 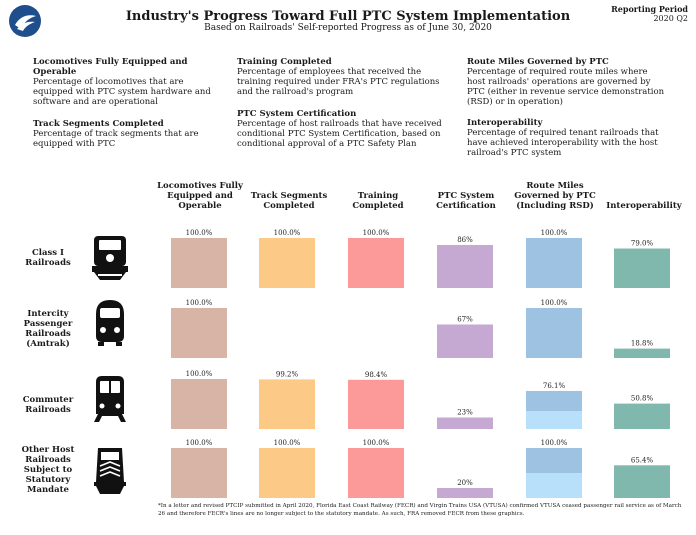 I want to click on row-header-class-i: Class I Railroads, so click(x=48, y=258).